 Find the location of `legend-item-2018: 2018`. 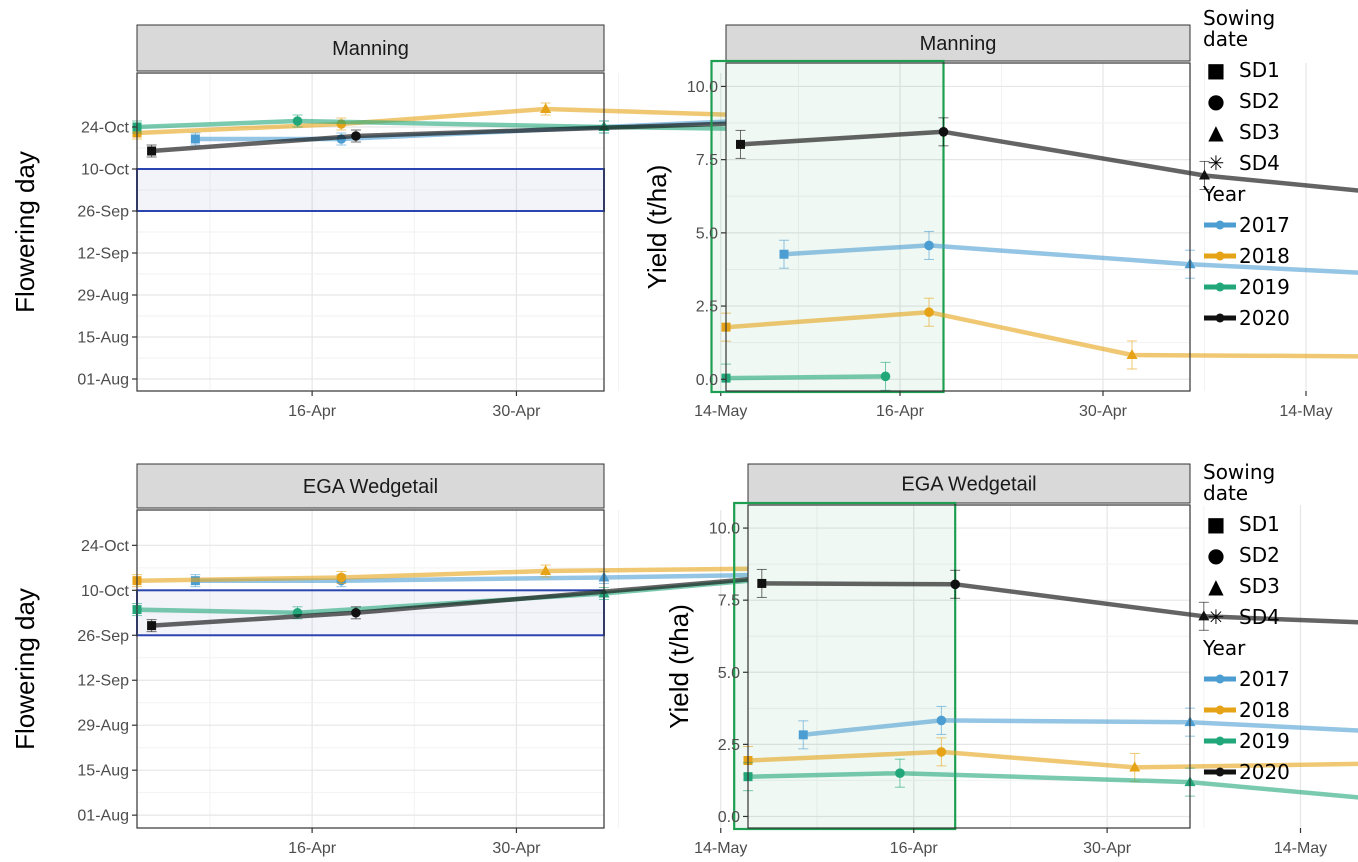

legend-item-2018: 2018 is located at coordinates (1248, 709).